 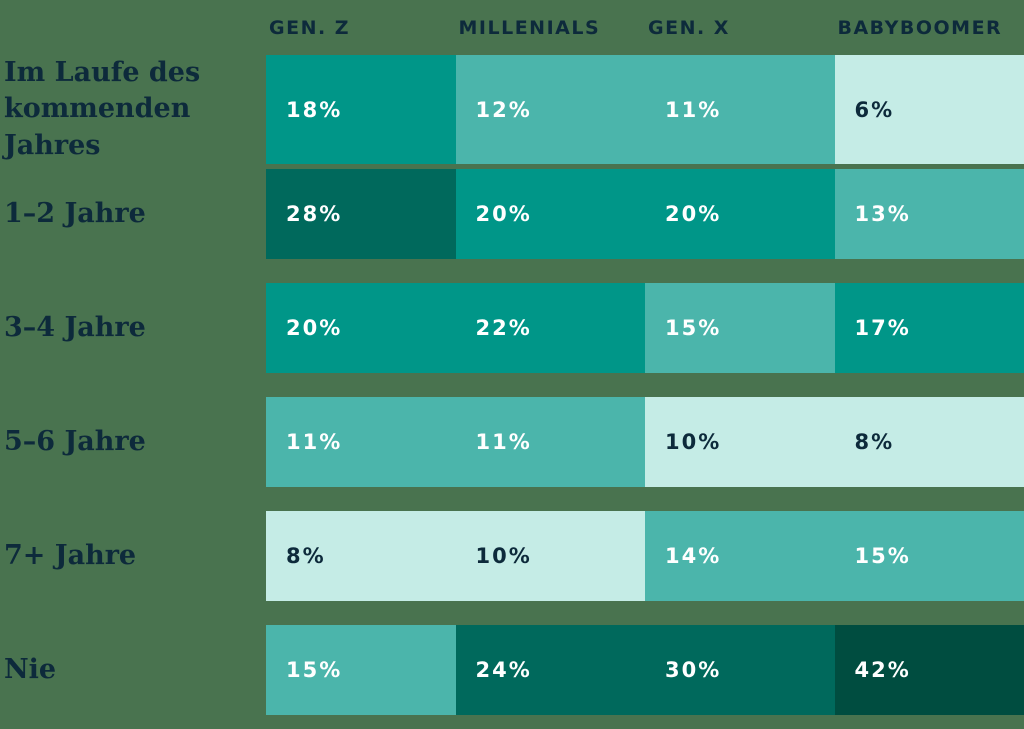 I want to click on heatmap-cell: 13%, so click(x=929, y=214).